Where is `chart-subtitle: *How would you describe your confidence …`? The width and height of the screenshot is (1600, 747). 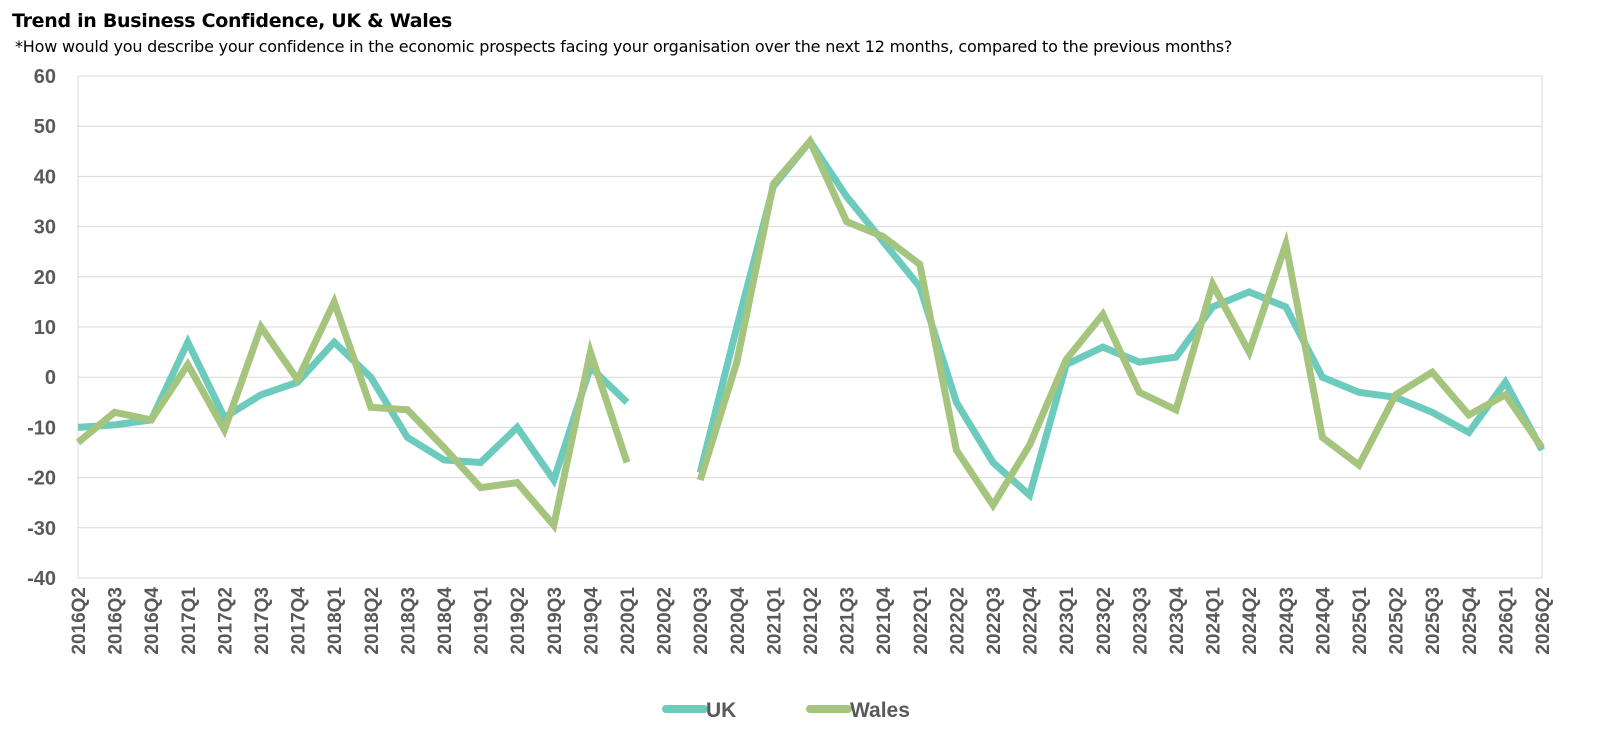
chart-subtitle: *How would you describe your confidence … is located at coordinates (624, 46).